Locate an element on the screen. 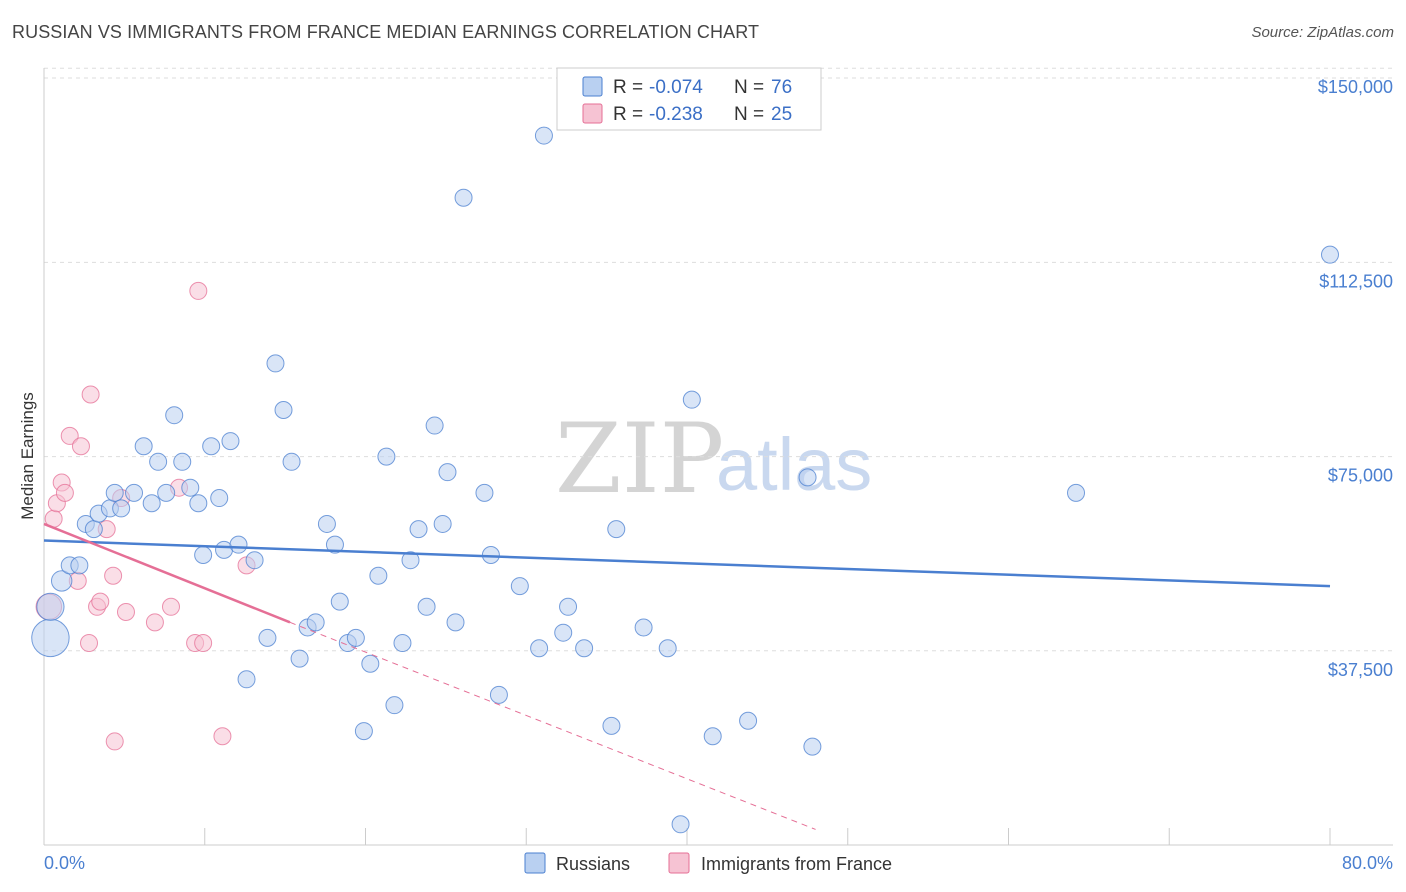 Image resolution: width=1406 pixels, height=892 pixels. legend-r-value-france: -0.238 is located at coordinates (676, 114).